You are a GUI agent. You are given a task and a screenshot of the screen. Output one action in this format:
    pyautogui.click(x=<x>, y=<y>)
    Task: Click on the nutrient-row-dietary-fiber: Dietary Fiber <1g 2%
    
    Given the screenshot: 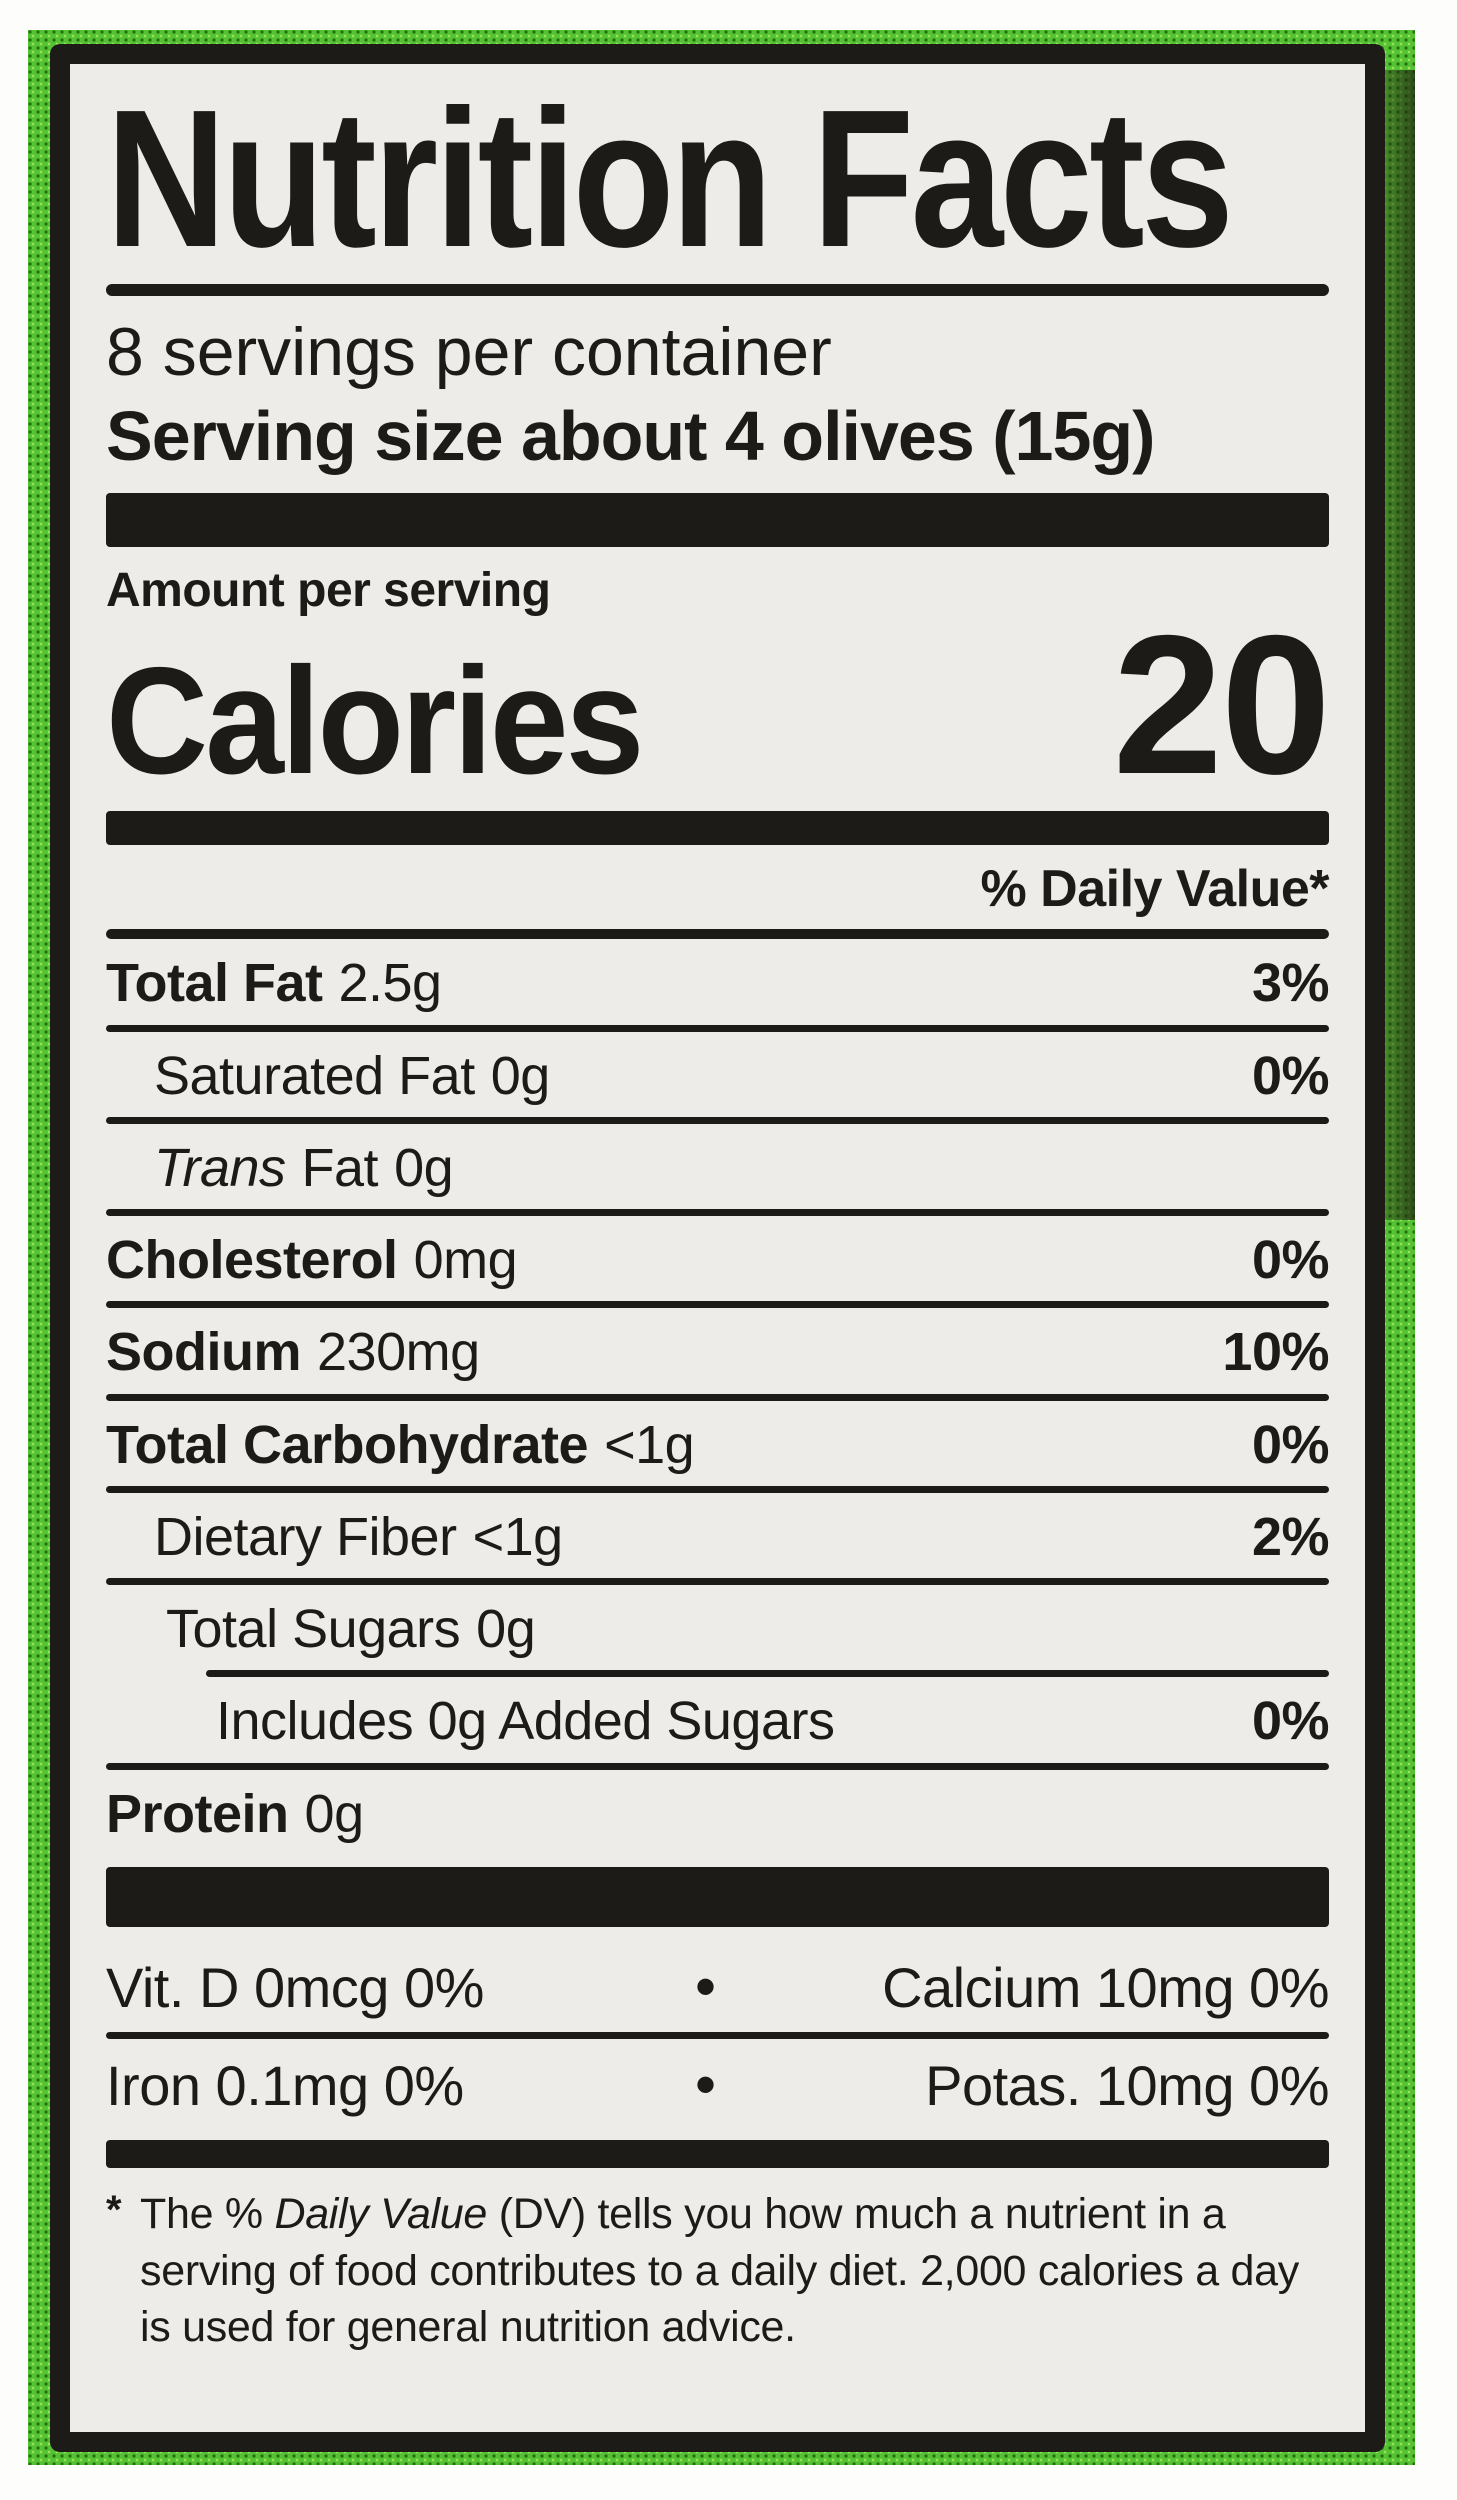 What is the action you would take?
    pyautogui.click(x=718, y=1535)
    